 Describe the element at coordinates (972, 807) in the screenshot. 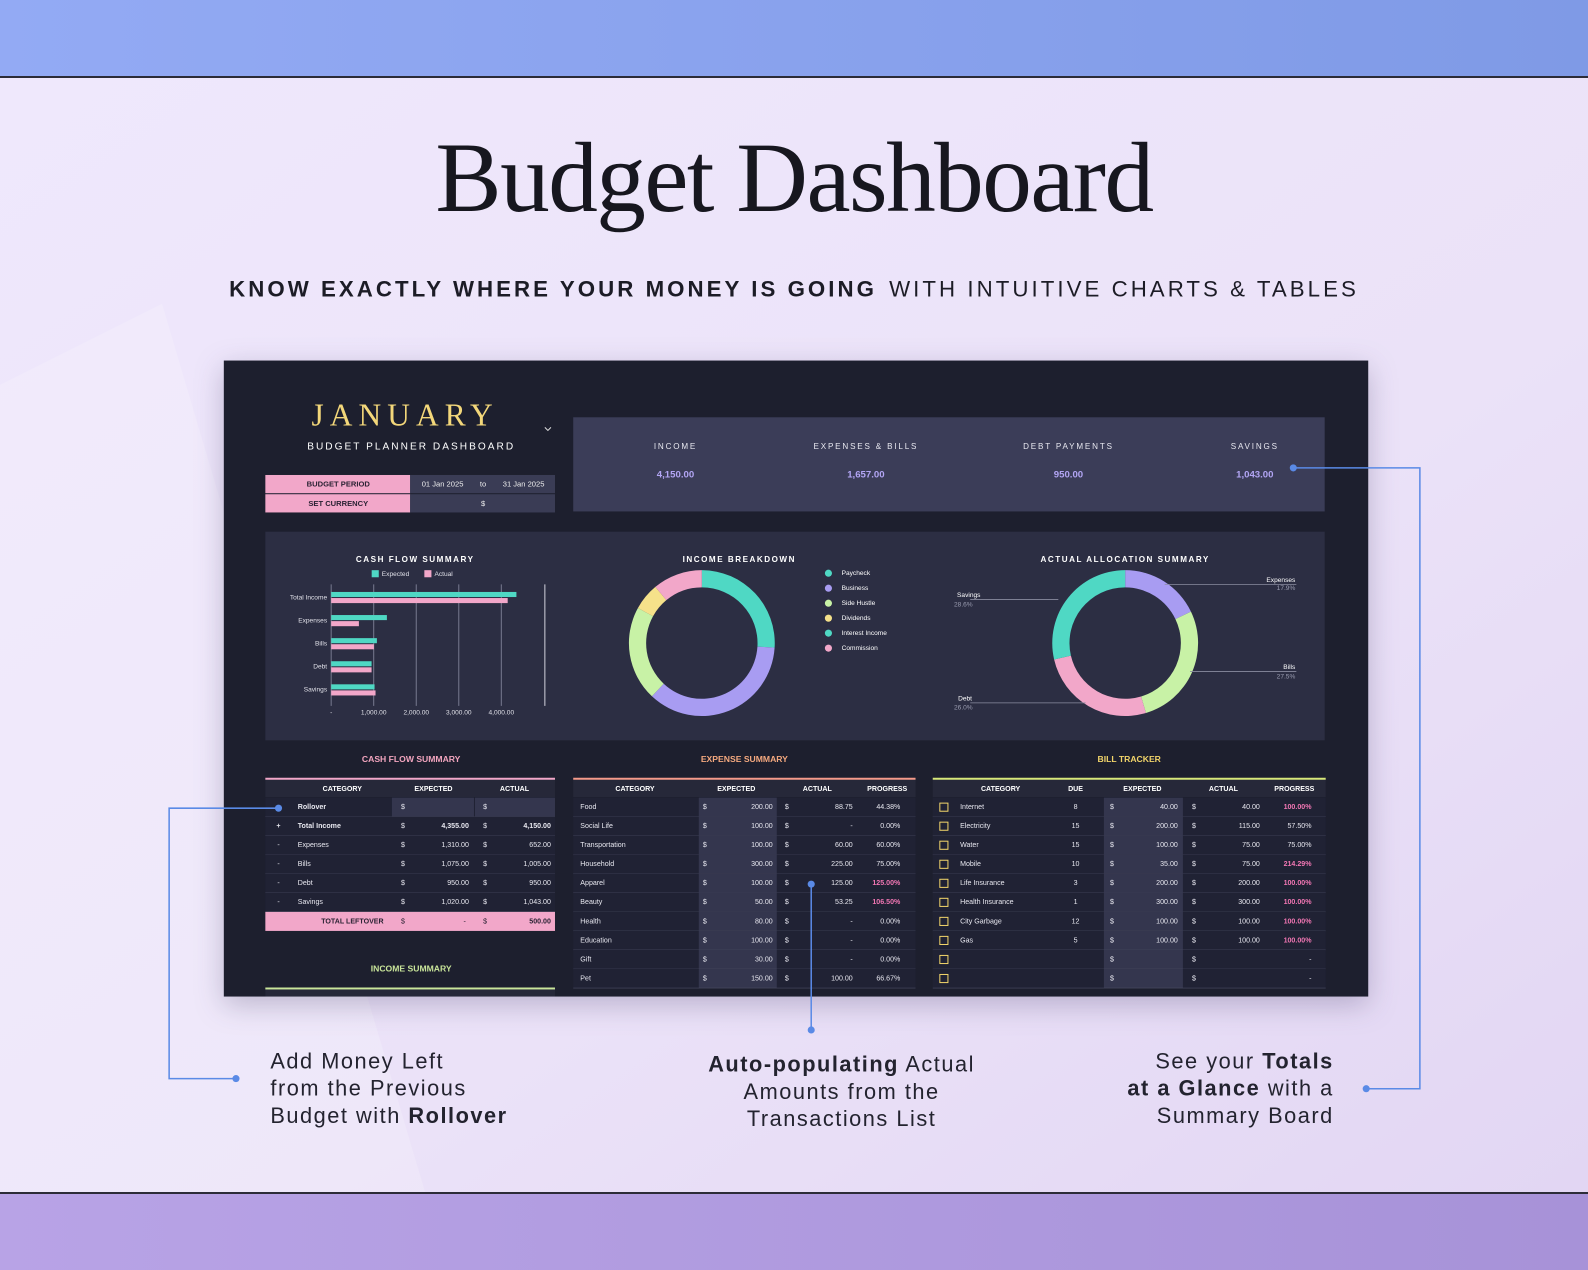

I see `table-cell: Internet` at that location.